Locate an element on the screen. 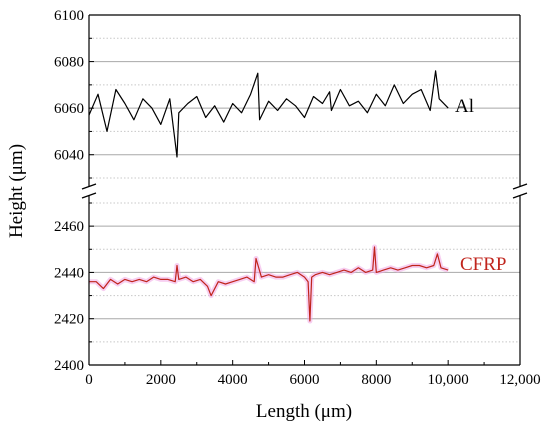 The image size is (550, 425). x-tick-label: 8000 is located at coordinates (376, 380).